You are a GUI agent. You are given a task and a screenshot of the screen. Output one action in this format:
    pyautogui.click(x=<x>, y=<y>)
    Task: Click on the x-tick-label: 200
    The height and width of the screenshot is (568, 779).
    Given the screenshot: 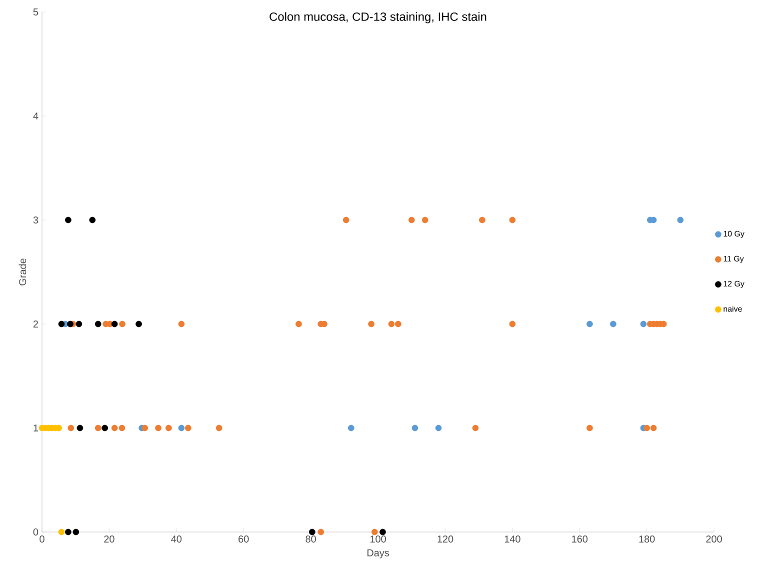 What is the action you would take?
    pyautogui.click(x=714, y=539)
    